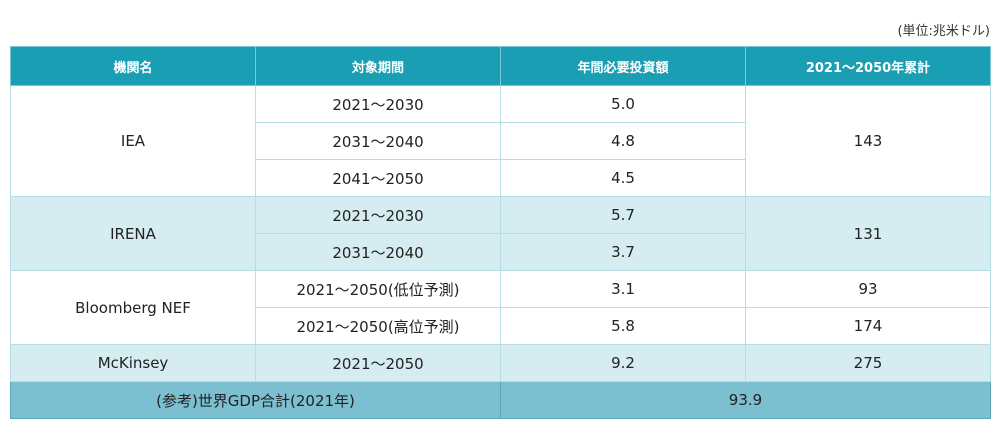 This screenshot has width=1000, height=428. I want to click on annual-cell: 5.7, so click(623, 215).